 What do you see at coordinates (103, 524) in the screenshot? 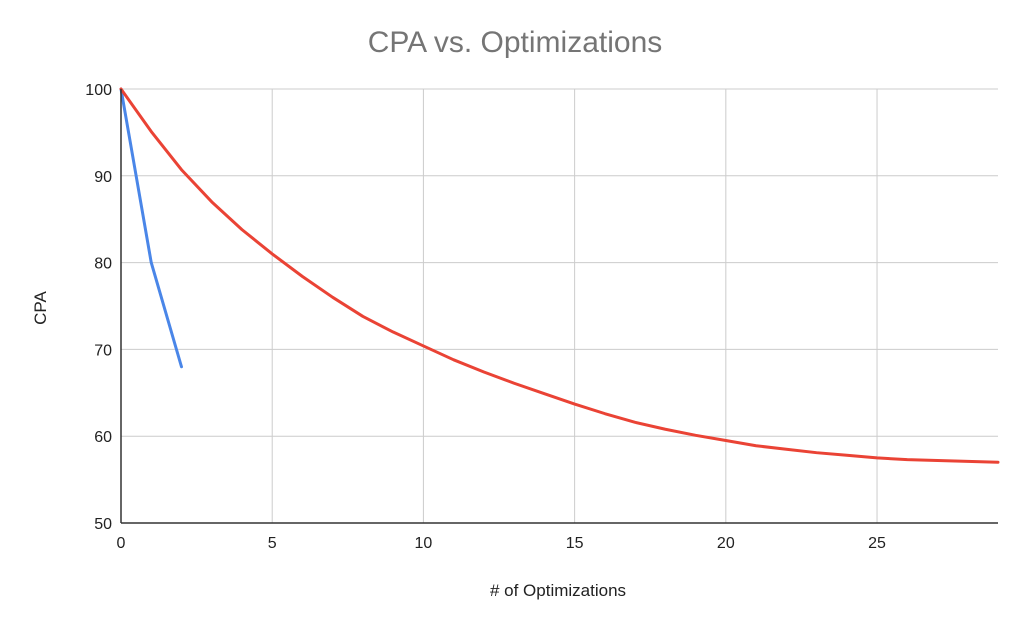
I see `y-tick-label: 50` at bounding box center [103, 524].